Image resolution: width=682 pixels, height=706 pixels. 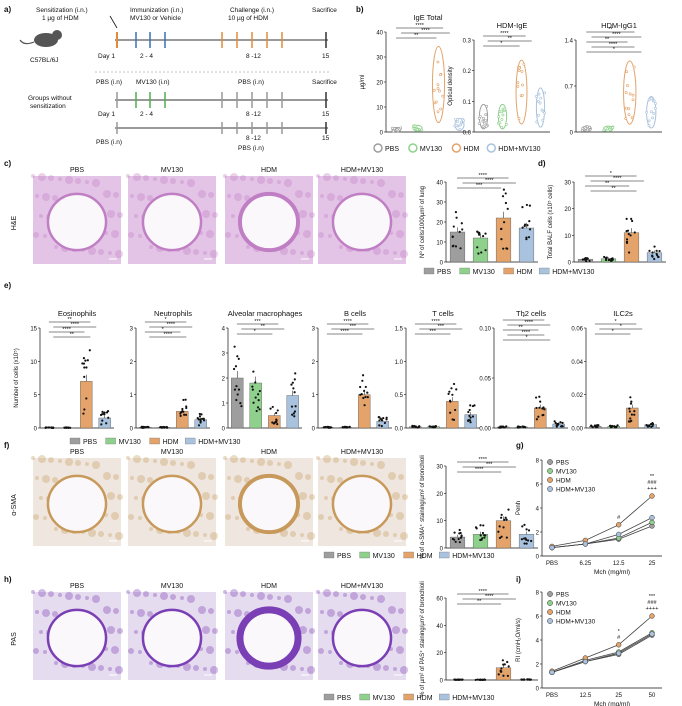 What do you see at coordinates (566, 472) in the screenshot?
I see `legend-label: MV130` at bounding box center [566, 472].